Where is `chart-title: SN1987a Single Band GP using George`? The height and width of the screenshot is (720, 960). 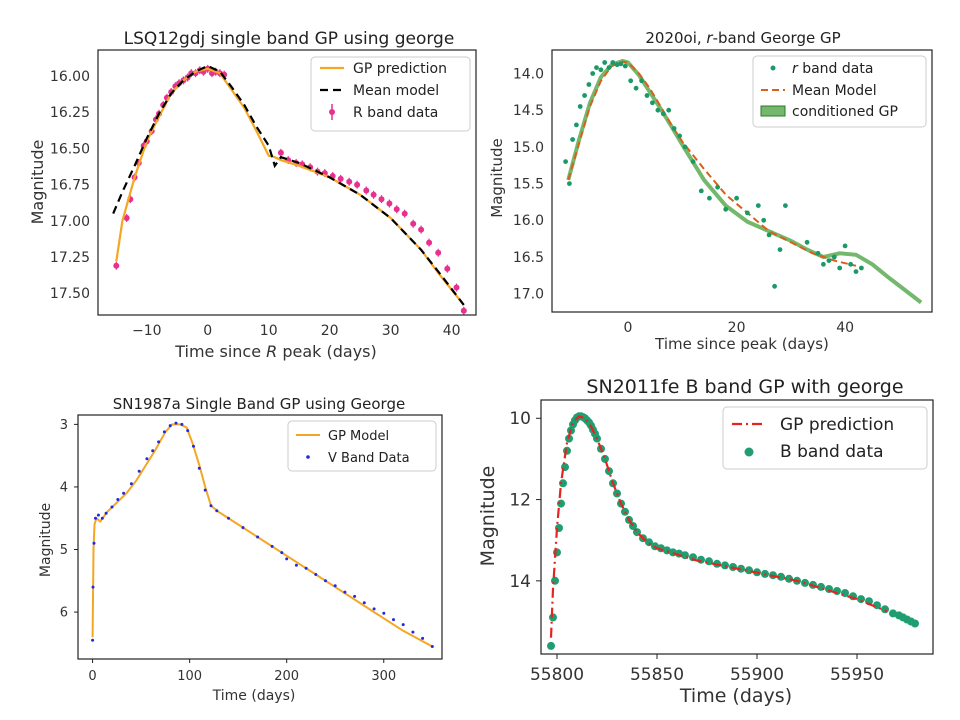 chart-title: SN1987a Single Band GP using George is located at coordinates (259, 404).